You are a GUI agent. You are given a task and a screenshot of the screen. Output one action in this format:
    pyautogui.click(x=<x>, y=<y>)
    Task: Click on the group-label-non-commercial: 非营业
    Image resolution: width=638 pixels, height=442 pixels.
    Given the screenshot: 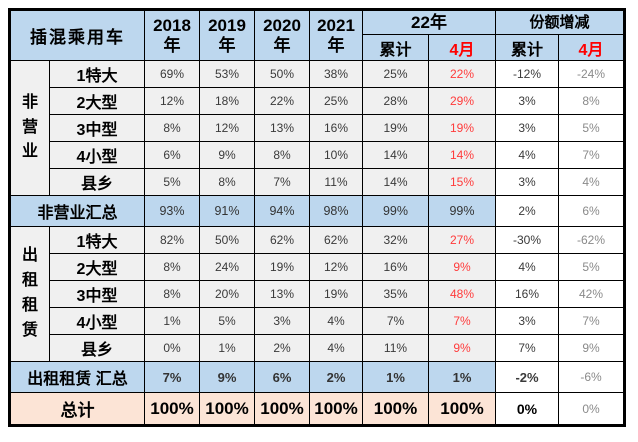 What is the action you would take?
    pyautogui.click(x=29, y=128)
    